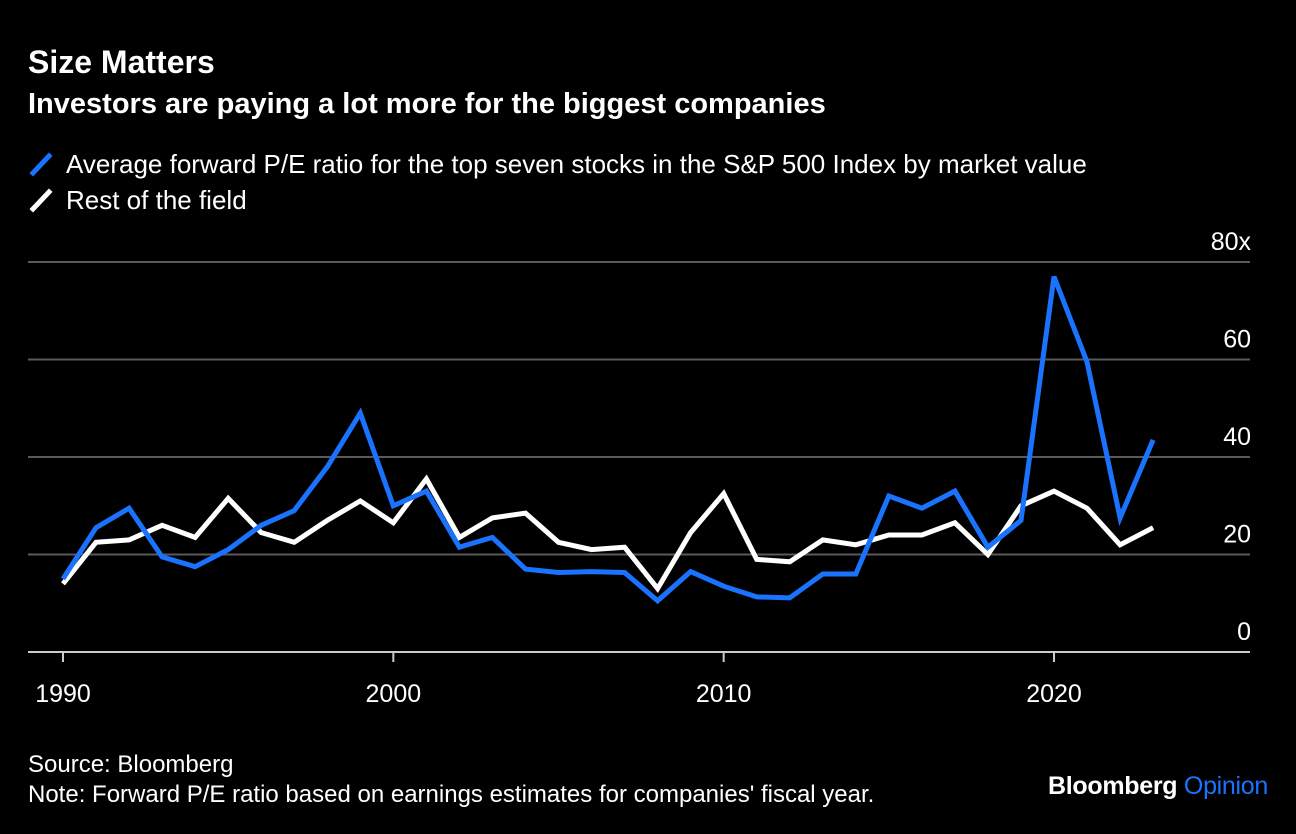 Image resolution: width=1296 pixels, height=834 pixels. What do you see at coordinates (1237, 437) in the screenshot?
I see `y-tick-label-40: 40` at bounding box center [1237, 437].